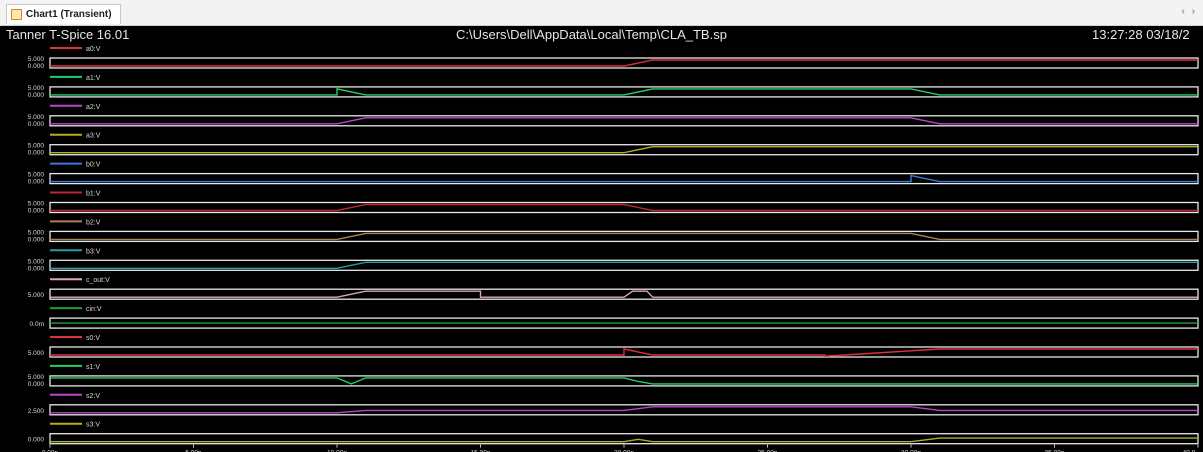 The height and width of the screenshot is (452, 1203). I want to click on legend-label-c-out: c_out:V, so click(98, 280).